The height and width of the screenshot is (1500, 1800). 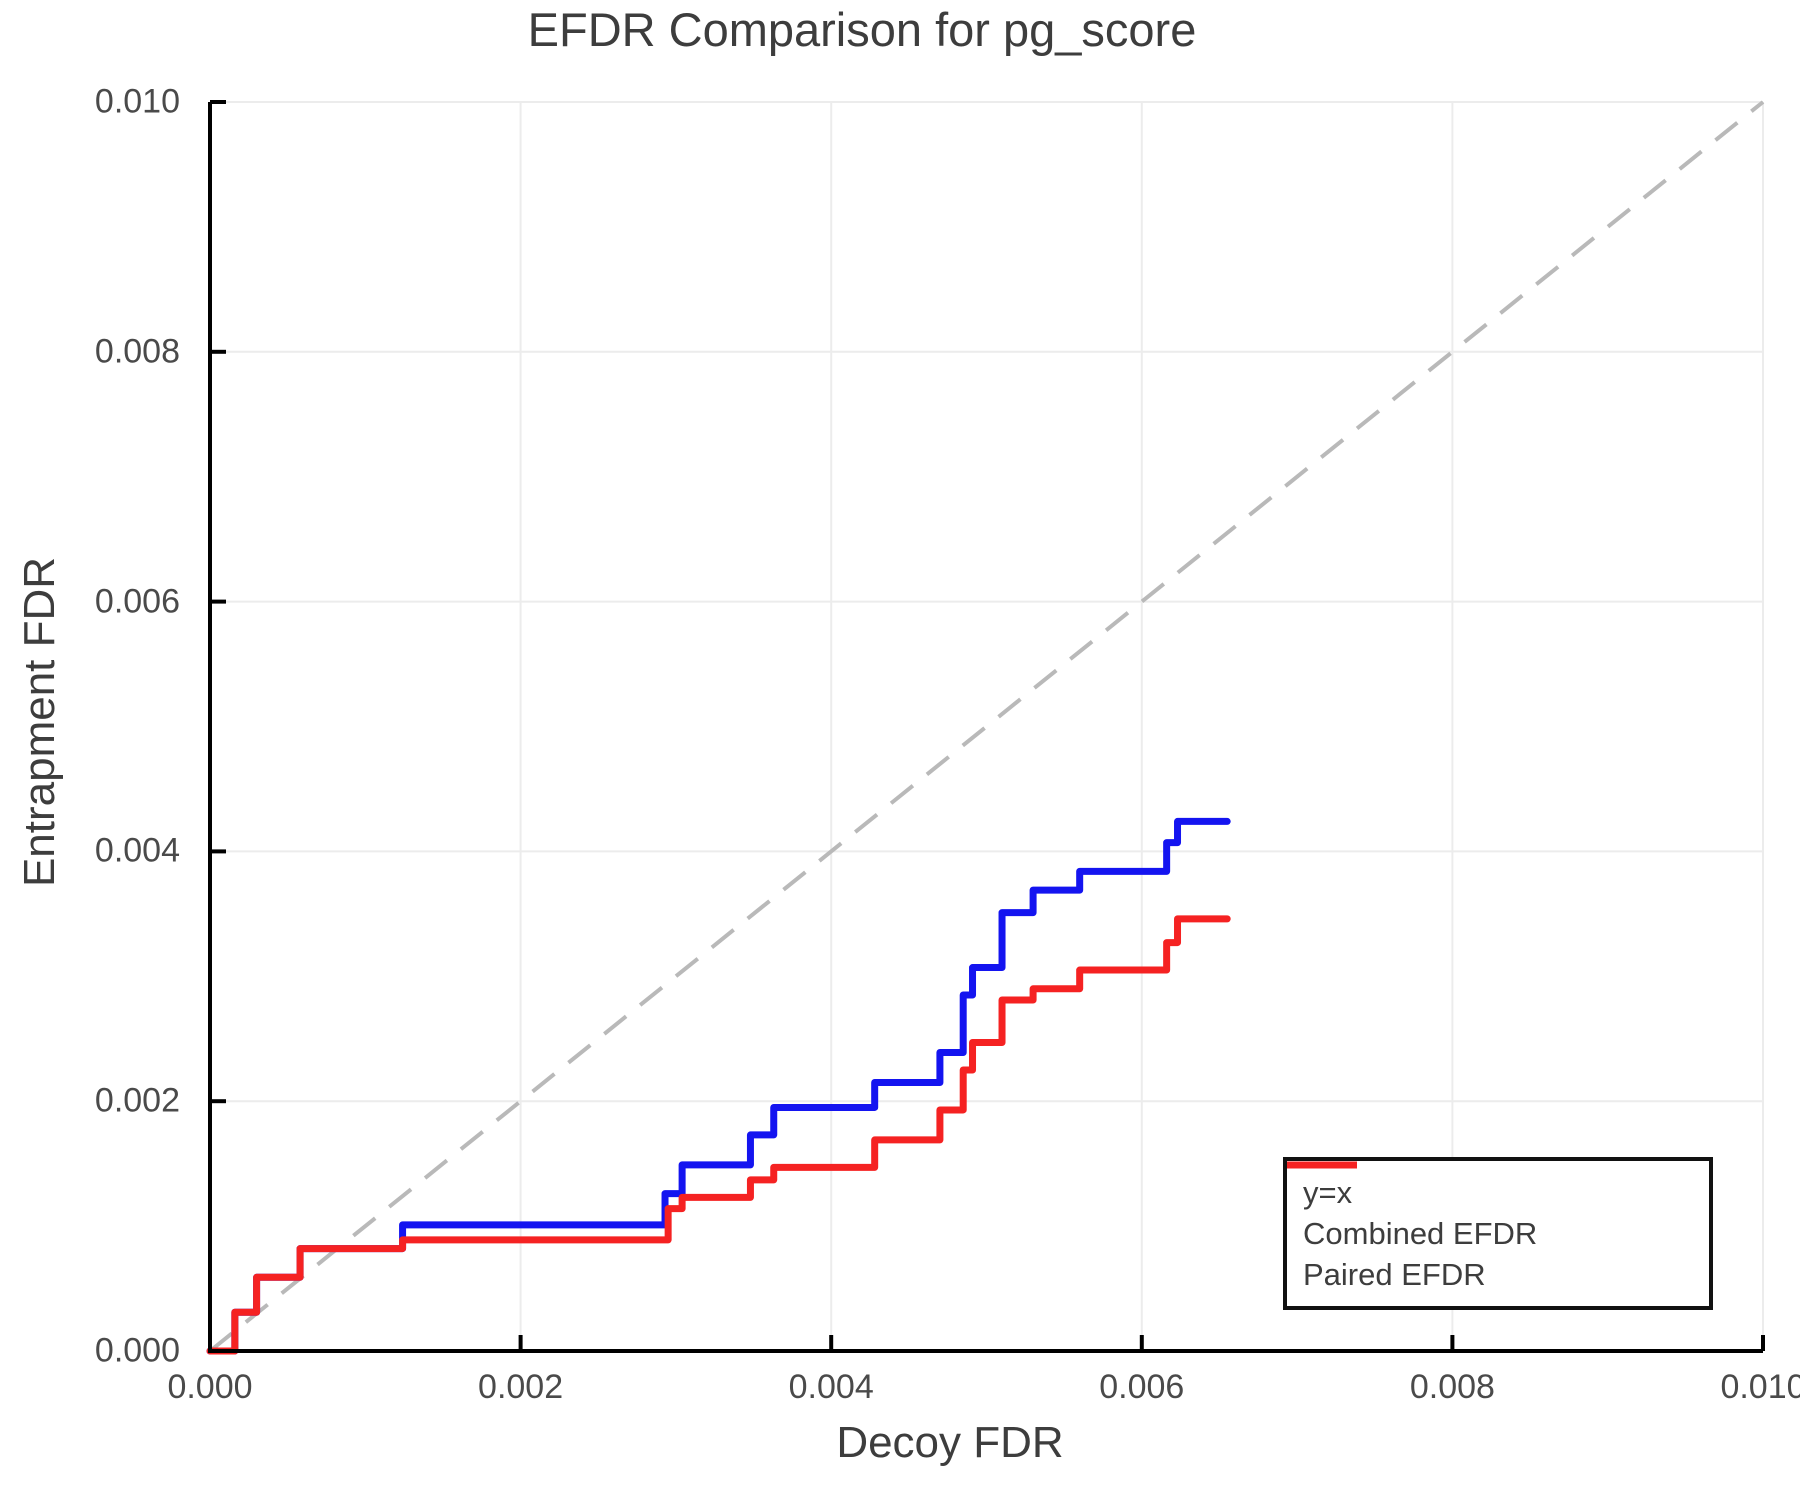 I want to click on y-tick-label: 0.000, so click(x=137, y=1350).